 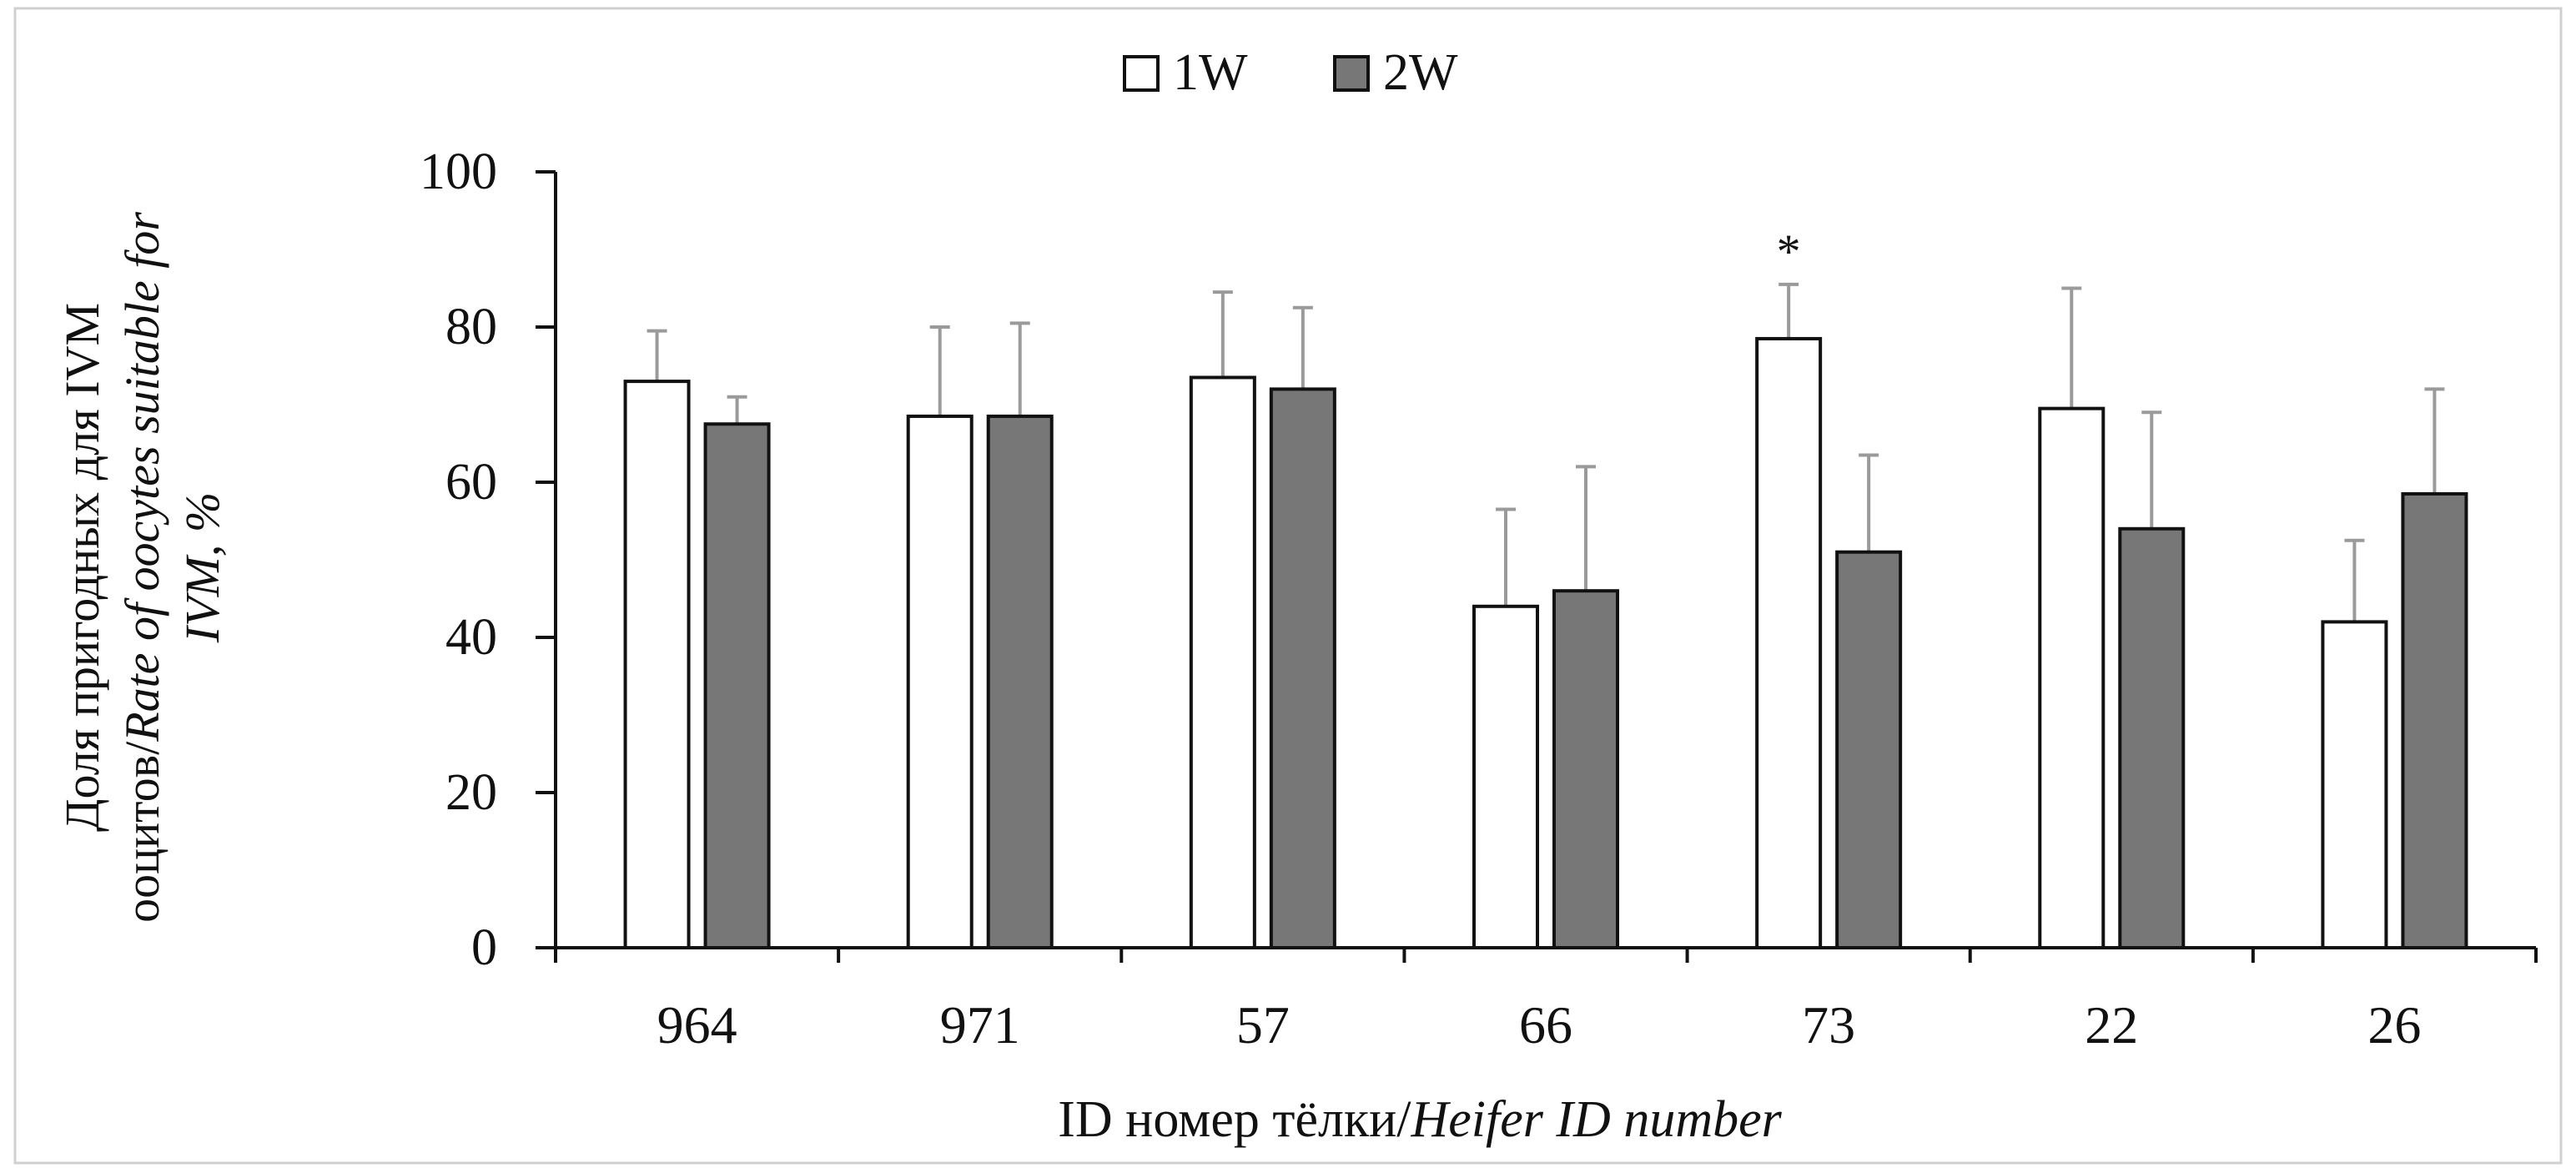 I want to click on x-tick-label: 57, so click(x=1263, y=1025).